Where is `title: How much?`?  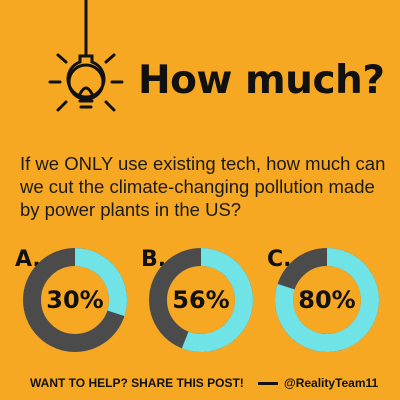
title: How much? is located at coordinates (261, 80).